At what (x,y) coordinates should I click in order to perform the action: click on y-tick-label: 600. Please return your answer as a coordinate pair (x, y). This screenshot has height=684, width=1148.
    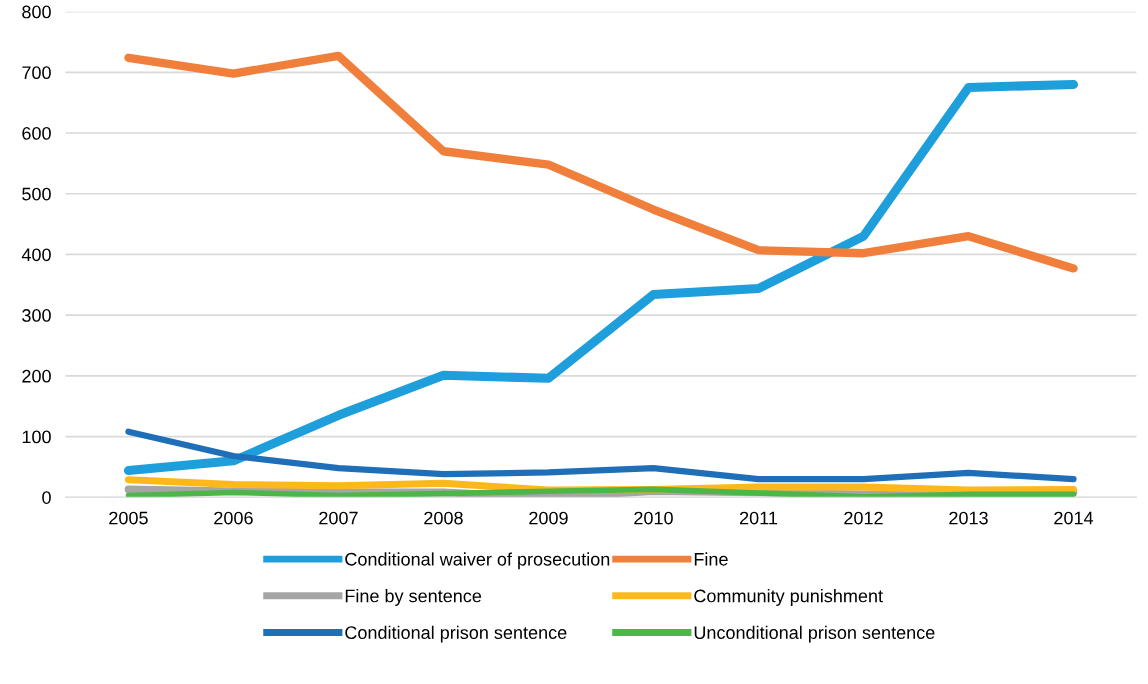
    Looking at the image, I should click on (36, 133).